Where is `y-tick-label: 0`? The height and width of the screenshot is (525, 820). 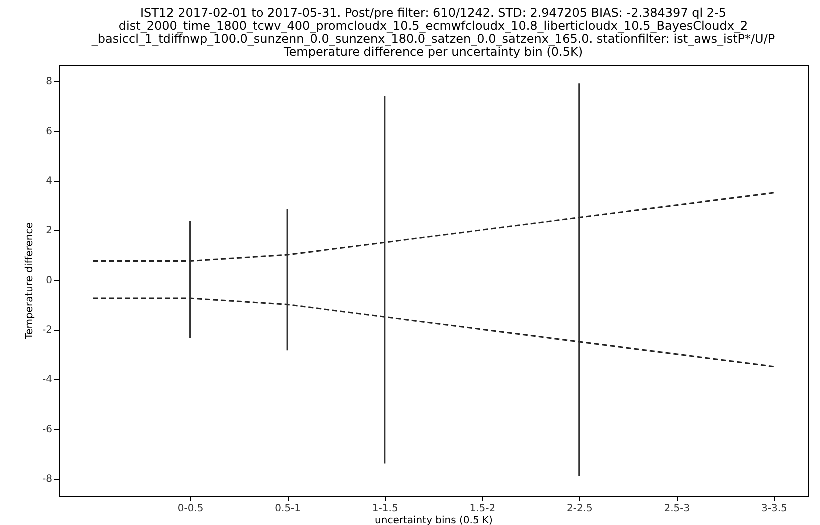 y-tick-label: 0 is located at coordinates (49, 280).